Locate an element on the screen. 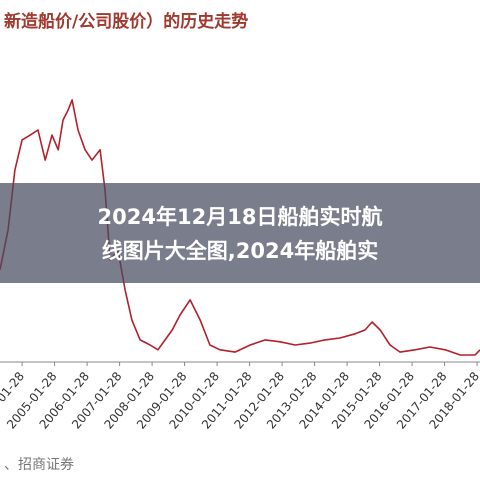 The width and height of the screenshot is (480, 480). chart-title: 新造船价/公司股价）的历史走势 is located at coordinates (126, 21).